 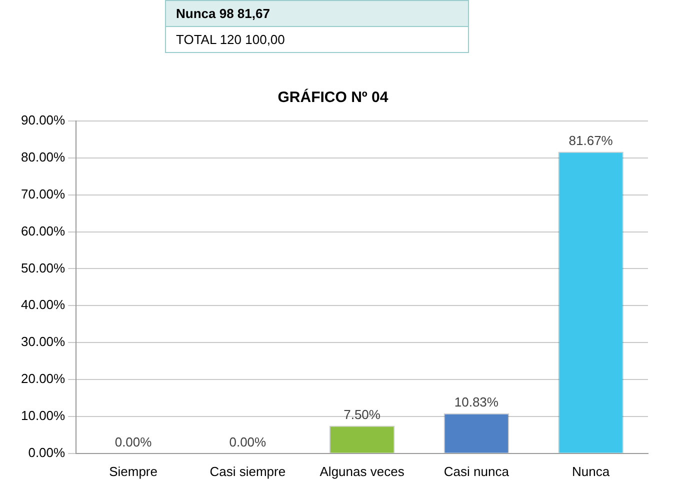 I want to click on y-tick-label: 50.00%, so click(x=43, y=268).